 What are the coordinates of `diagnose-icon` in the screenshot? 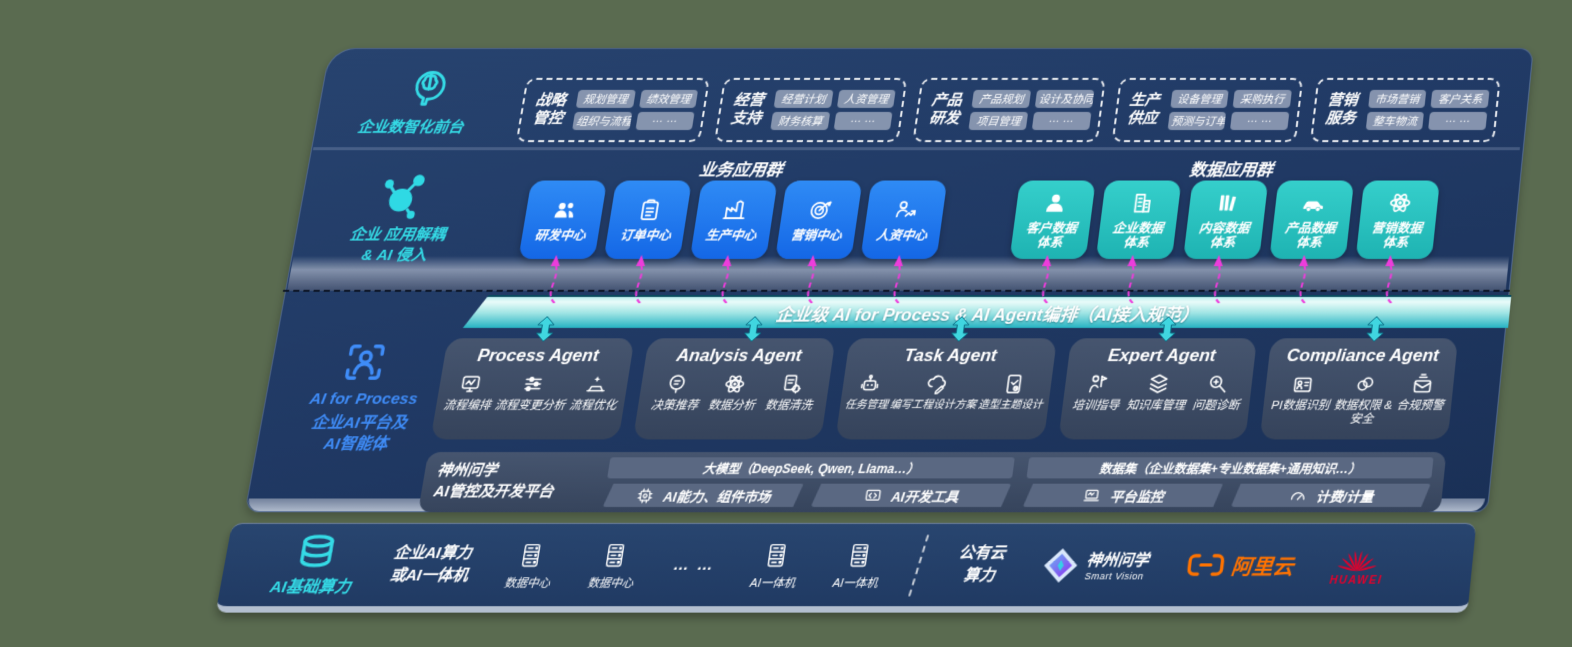 It's located at (1219, 384).